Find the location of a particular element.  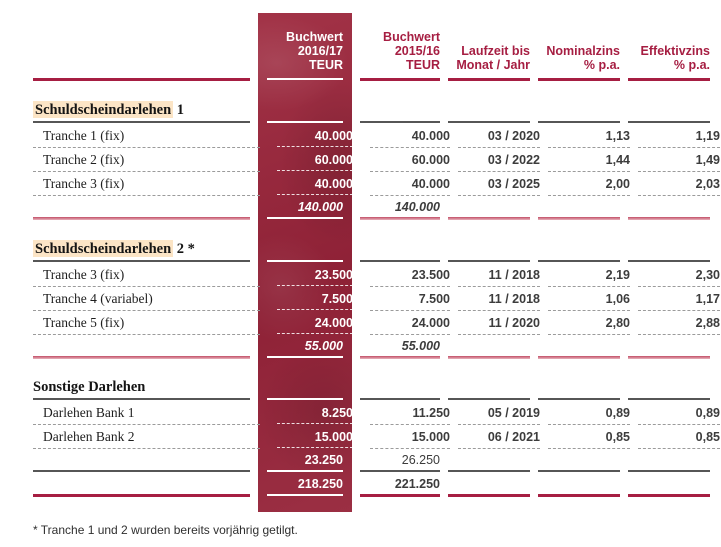

grand-total-rule is located at coordinates (360, 495).